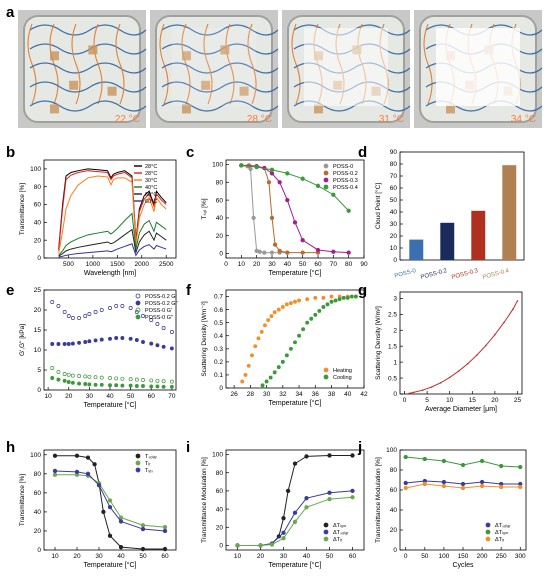 The height and width of the screenshot is (580, 554). What do you see at coordinates (220, 473) in the screenshot?
I see `y-tick-label: 80` at bounding box center [220, 473].